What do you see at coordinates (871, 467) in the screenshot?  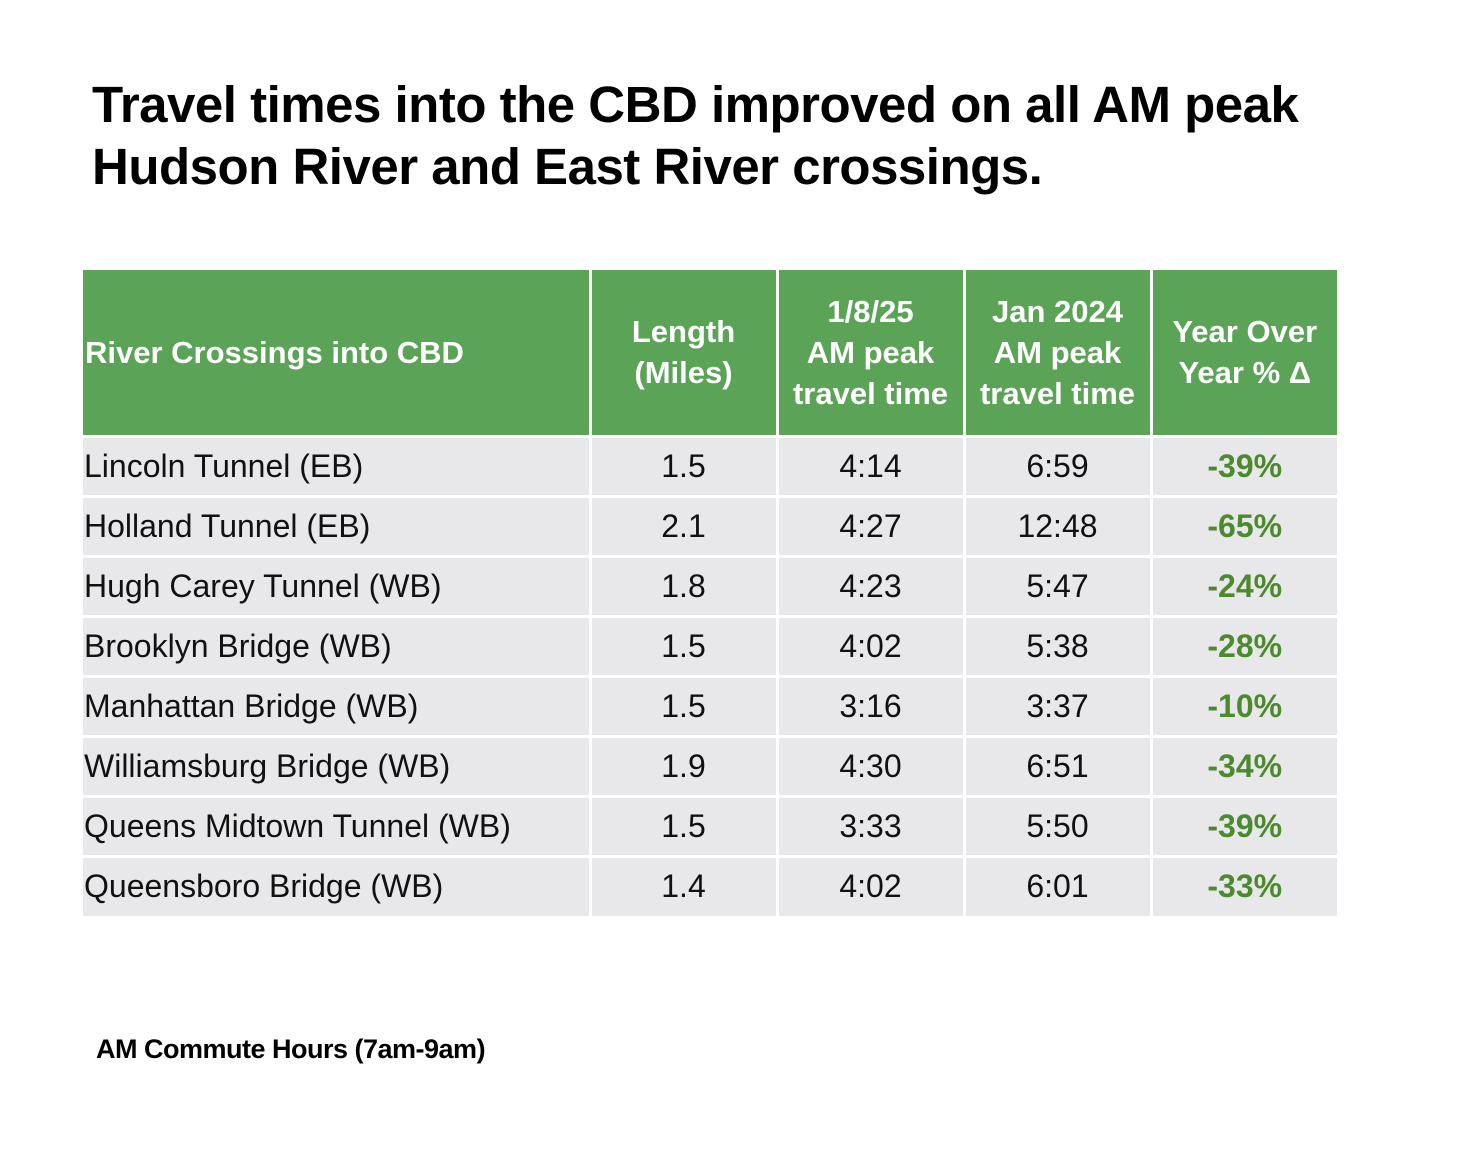 I see `current-travel-time: 4:14` at bounding box center [871, 467].